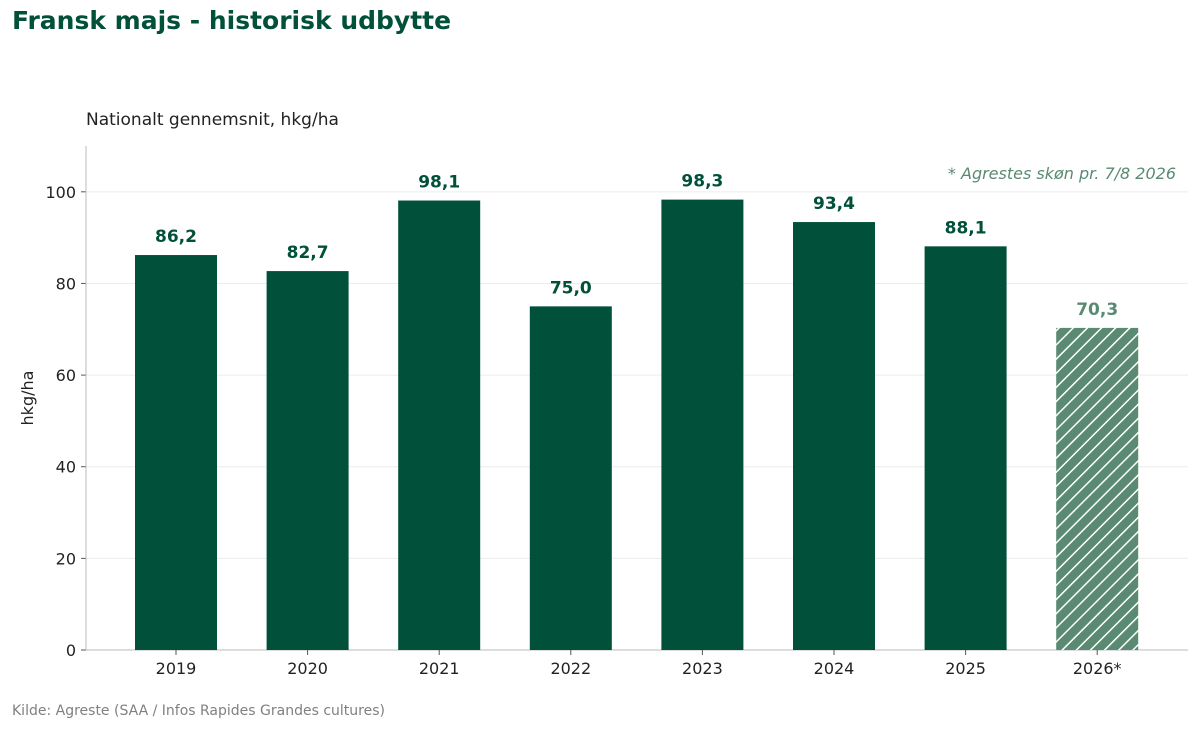 This screenshot has height=733, width=1200. I want to click on x-tick-label: 2025, so click(965, 668).